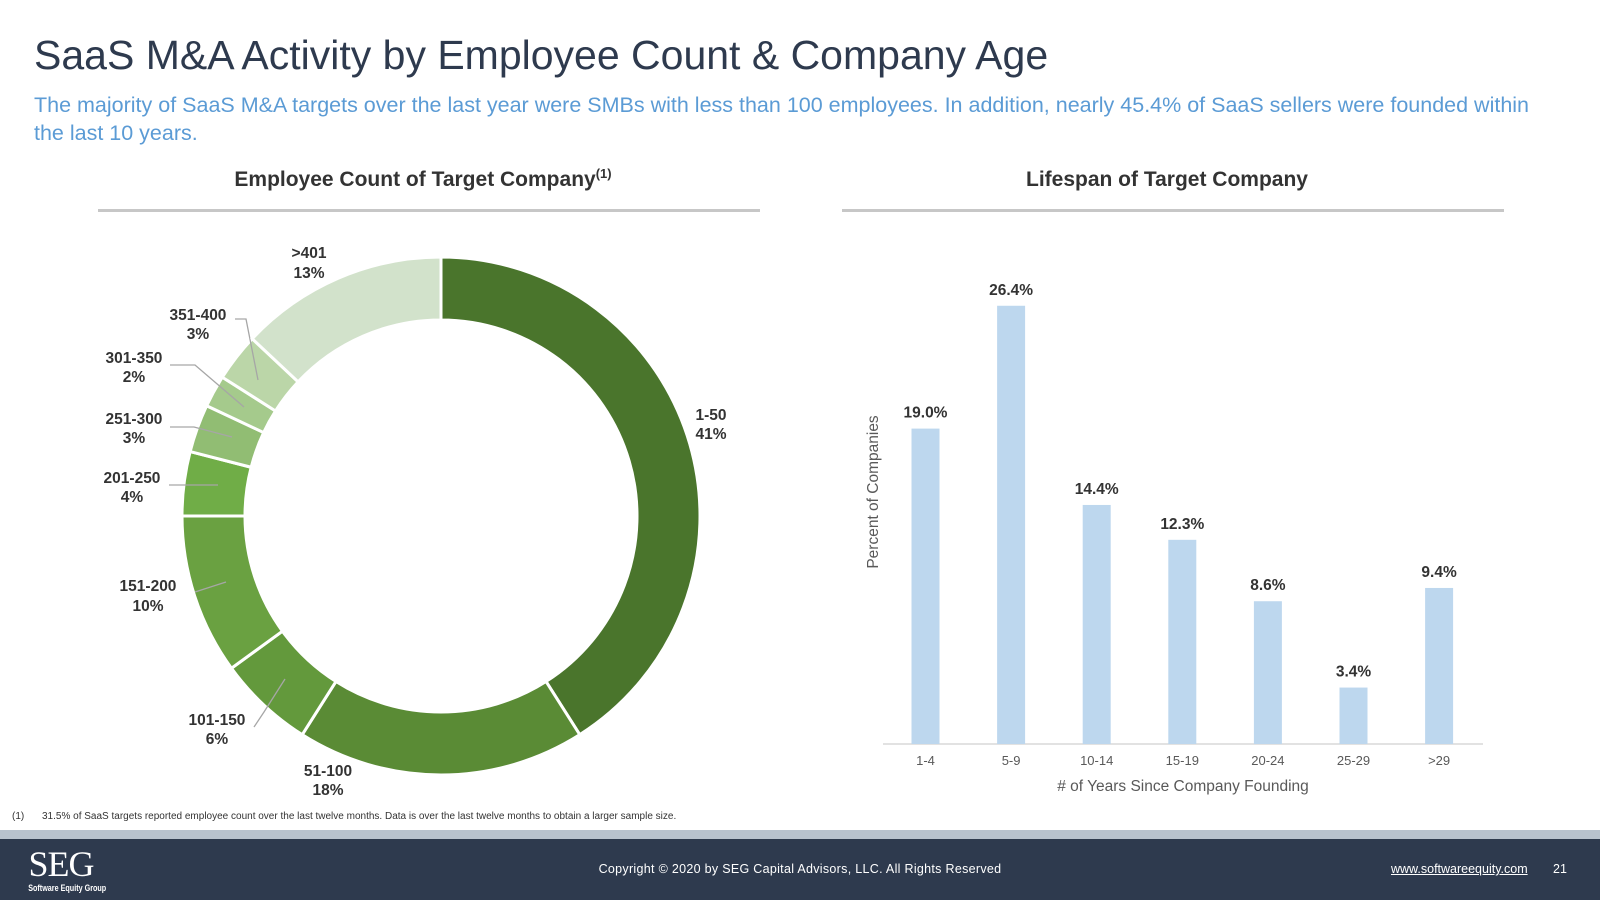 This screenshot has height=900, width=1600. What do you see at coordinates (710, 434) in the screenshot?
I see `donut-value-label: 41%` at bounding box center [710, 434].